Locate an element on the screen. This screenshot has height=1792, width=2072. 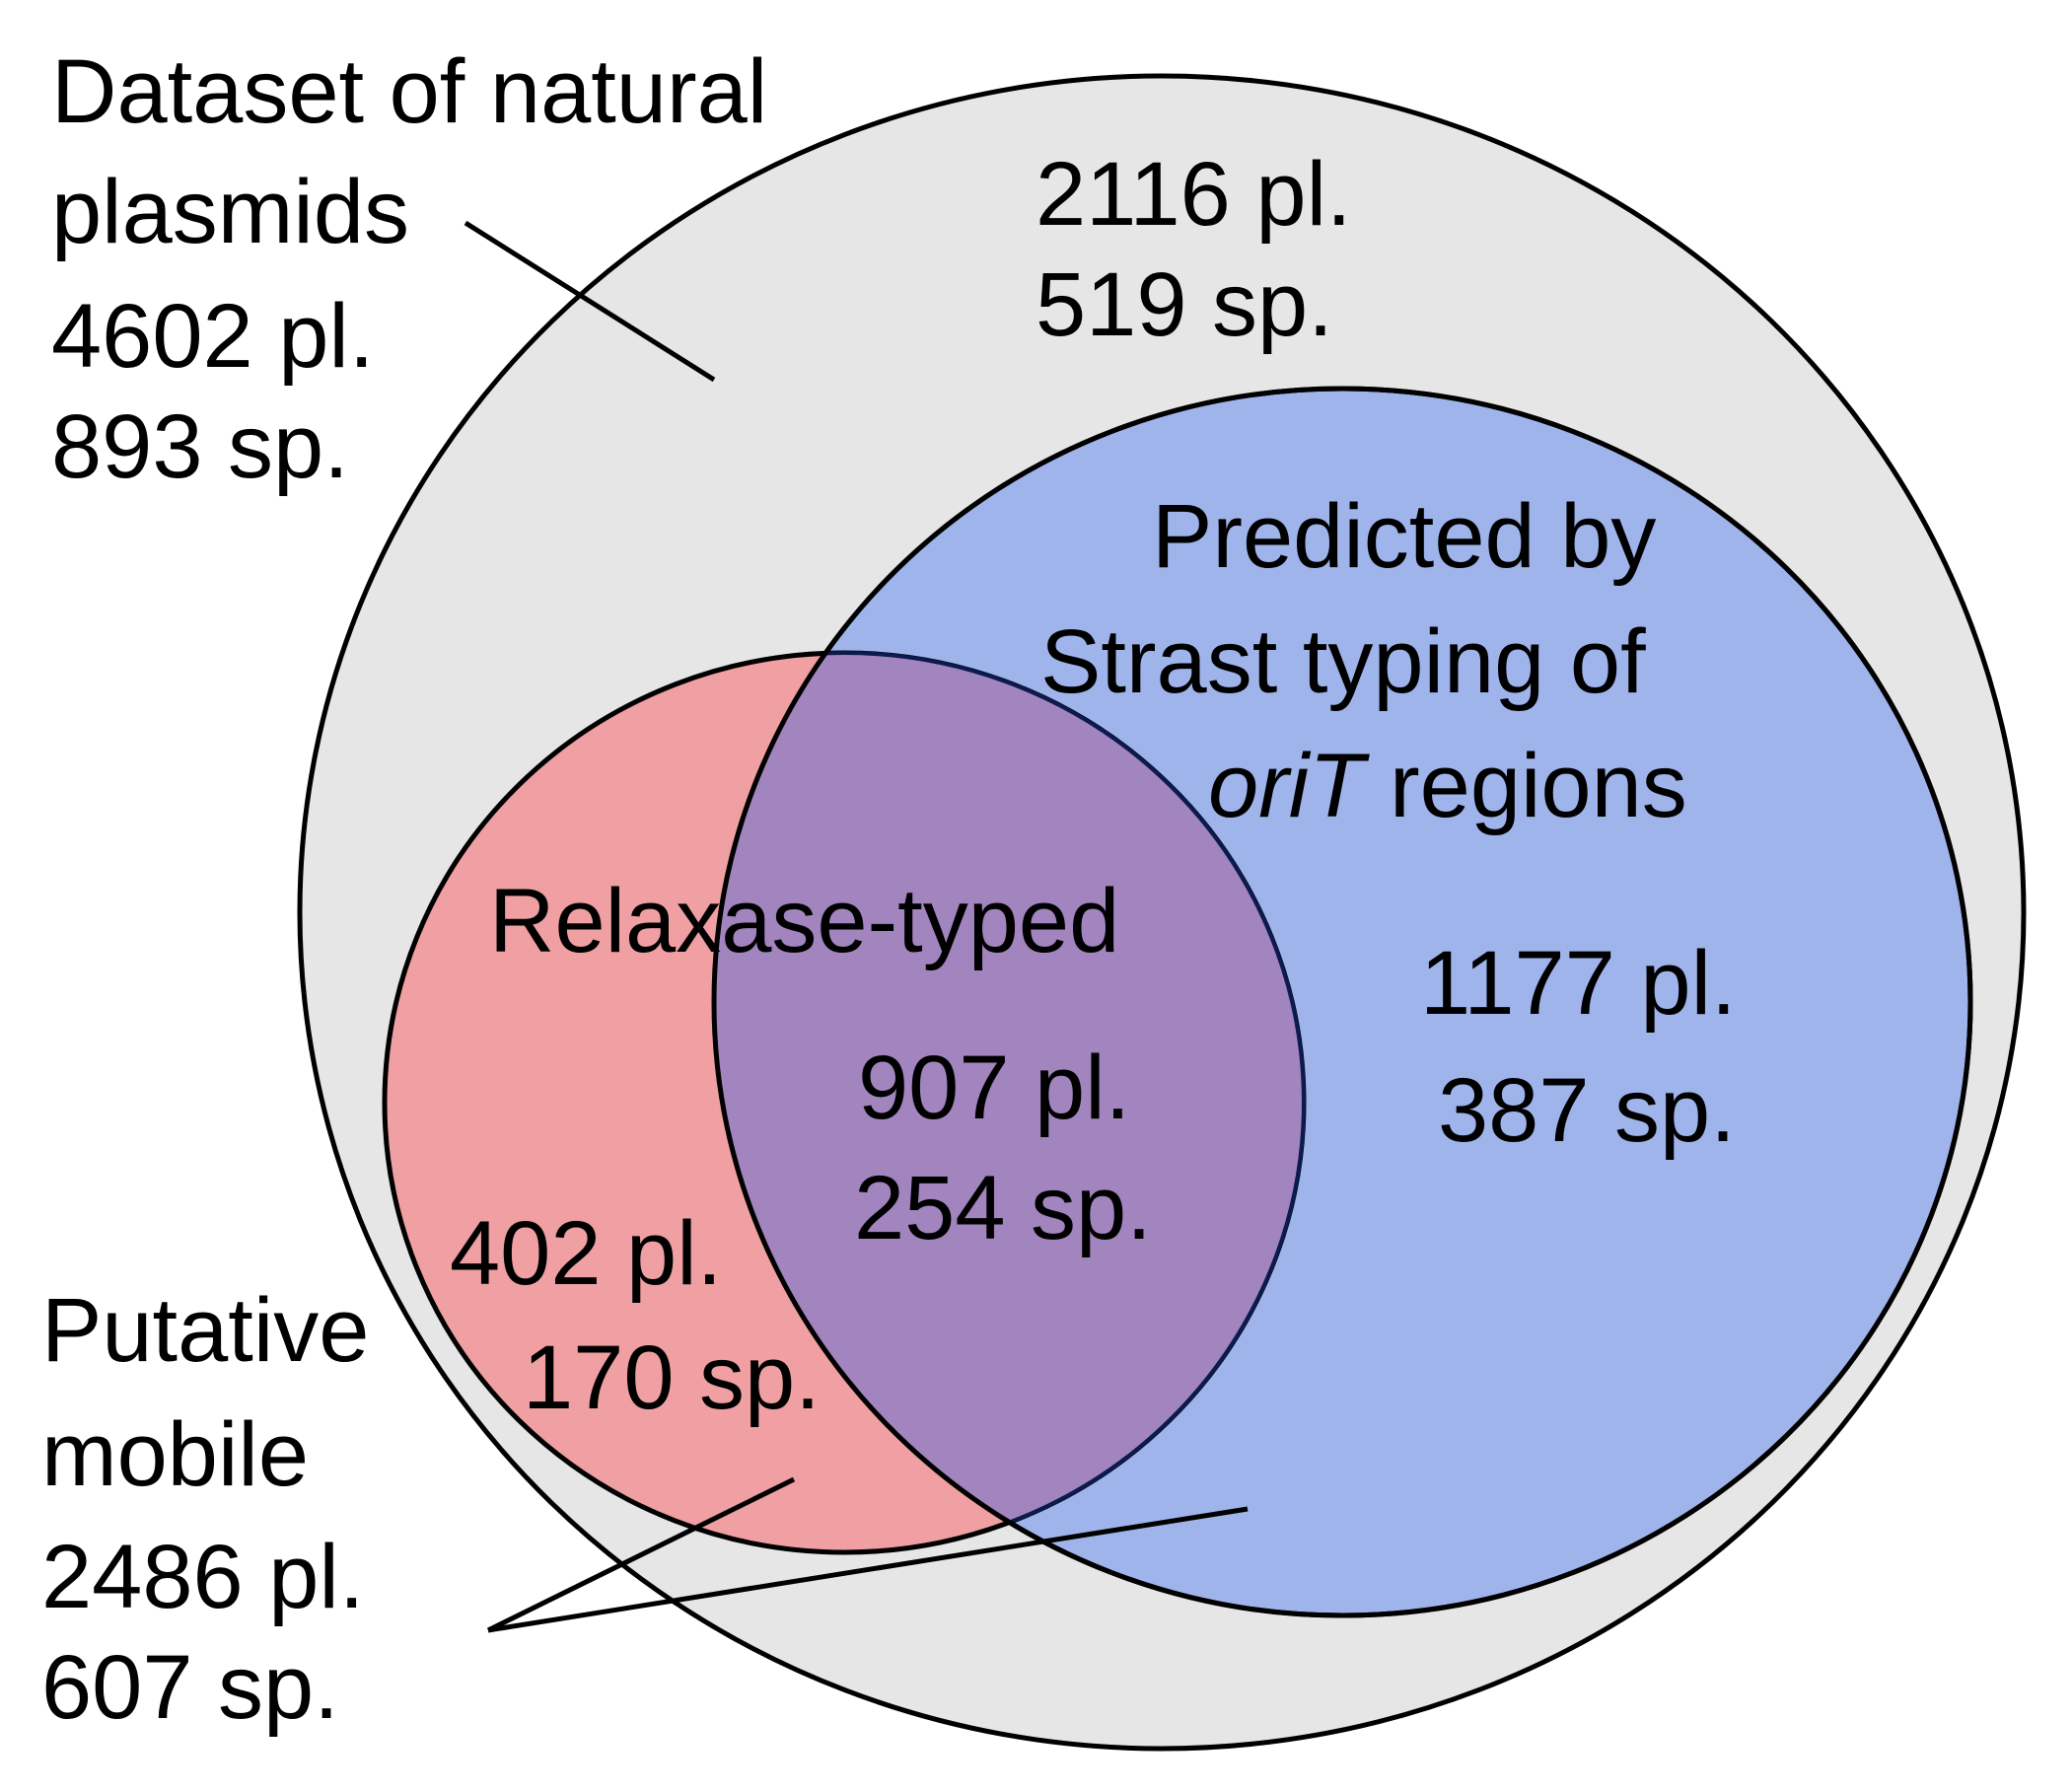
dataset-title-line1: Dataset of natural is located at coordinates (409, 91).